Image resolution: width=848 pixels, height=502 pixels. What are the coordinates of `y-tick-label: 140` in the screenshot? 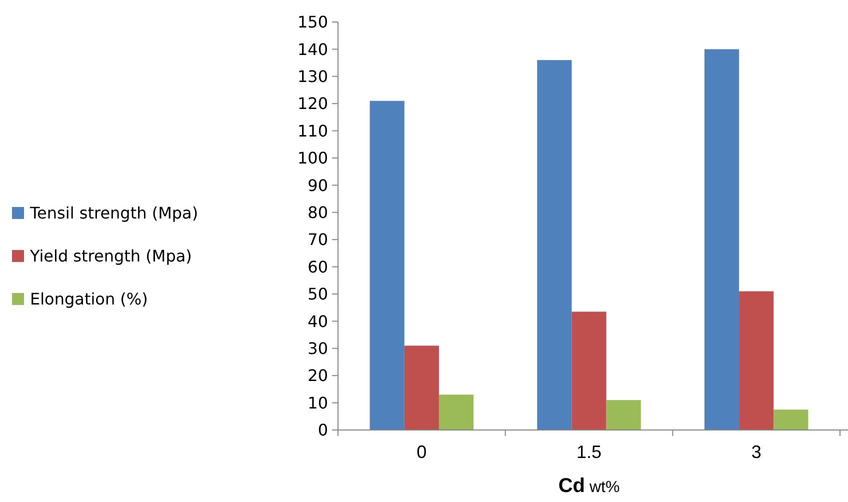 It's located at (312, 49).